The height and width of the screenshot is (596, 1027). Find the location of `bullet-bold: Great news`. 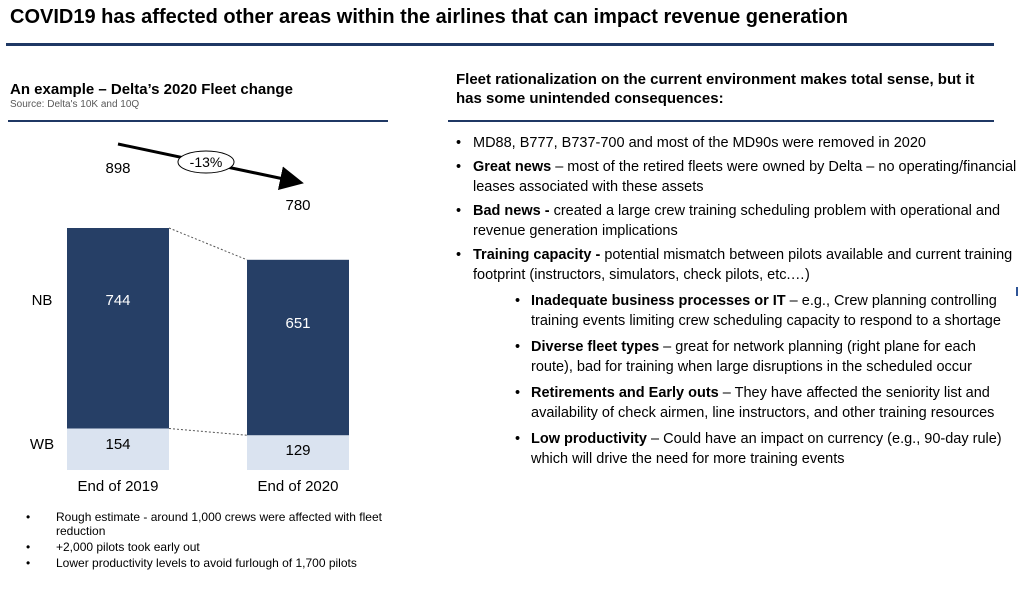

bullet-bold: Great news is located at coordinates (512, 167).